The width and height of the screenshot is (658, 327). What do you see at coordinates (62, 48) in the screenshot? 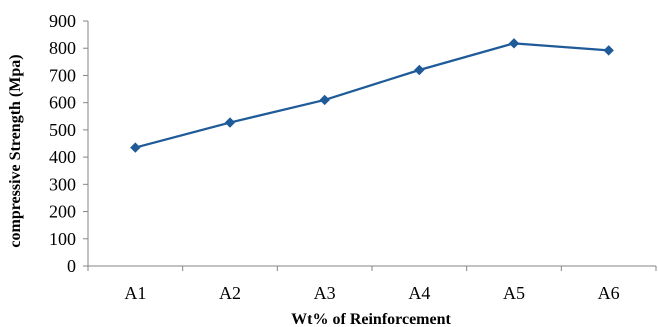
I see `y-tick-label: 800` at bounding box center [62, 48].